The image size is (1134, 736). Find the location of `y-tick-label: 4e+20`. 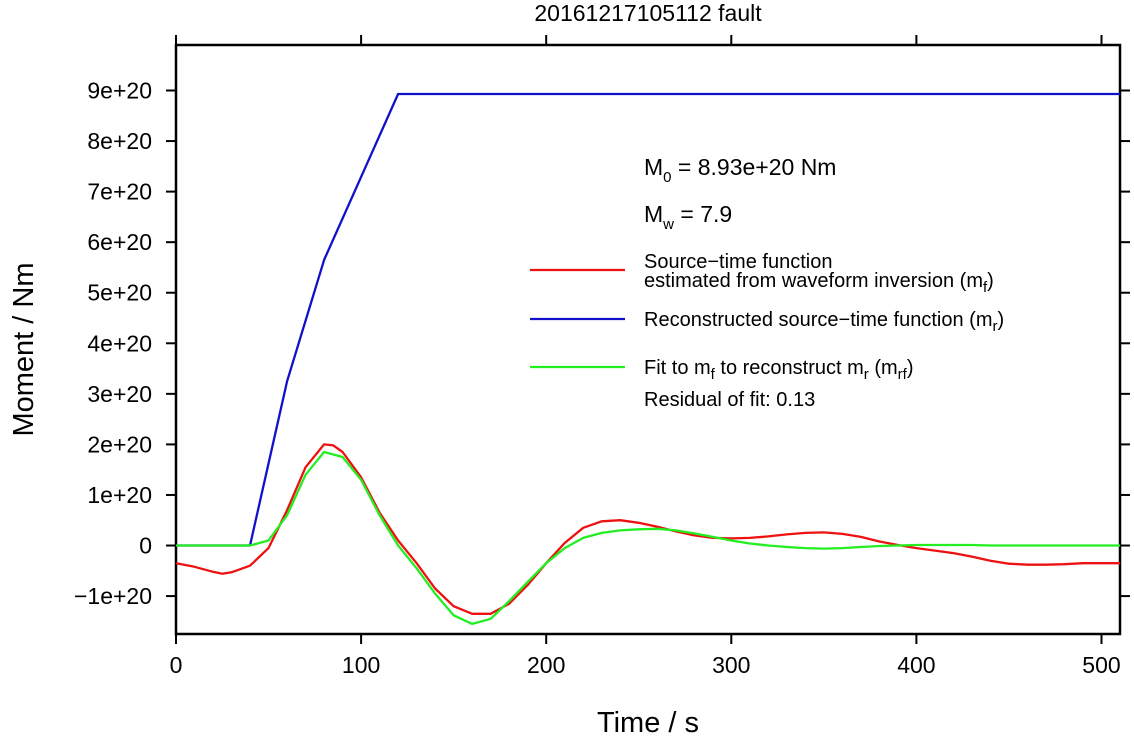

y-tick-label: 4e+20 is located at coordinates (119, 343).